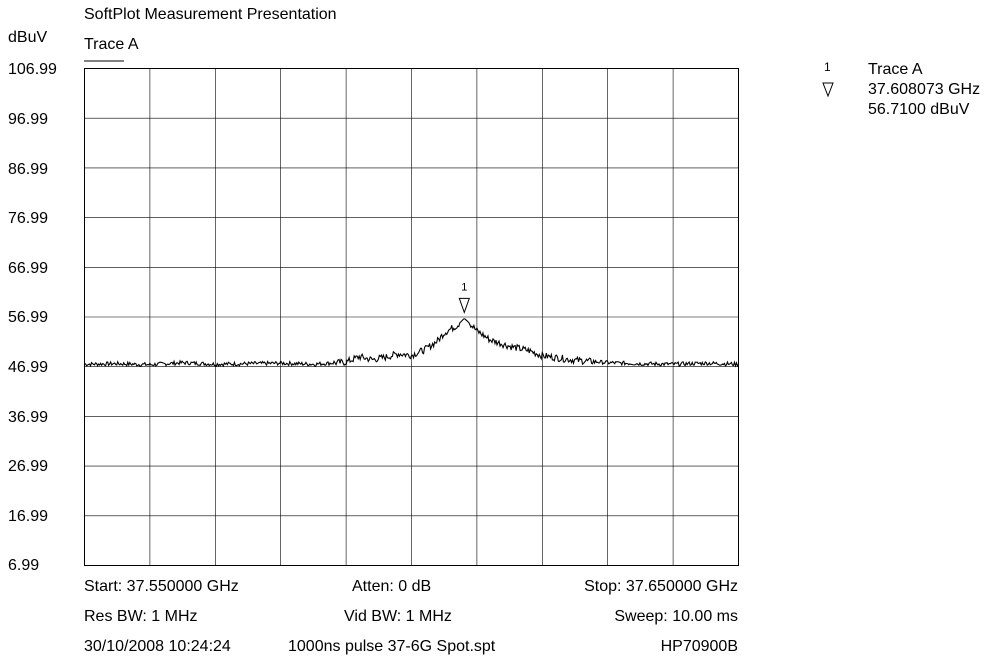 This screenshot has height=662, width=1008. Describe the element at coordinates (895, 69) in the screenshot. I see `marker-readout-trace: Trace A` at that location.